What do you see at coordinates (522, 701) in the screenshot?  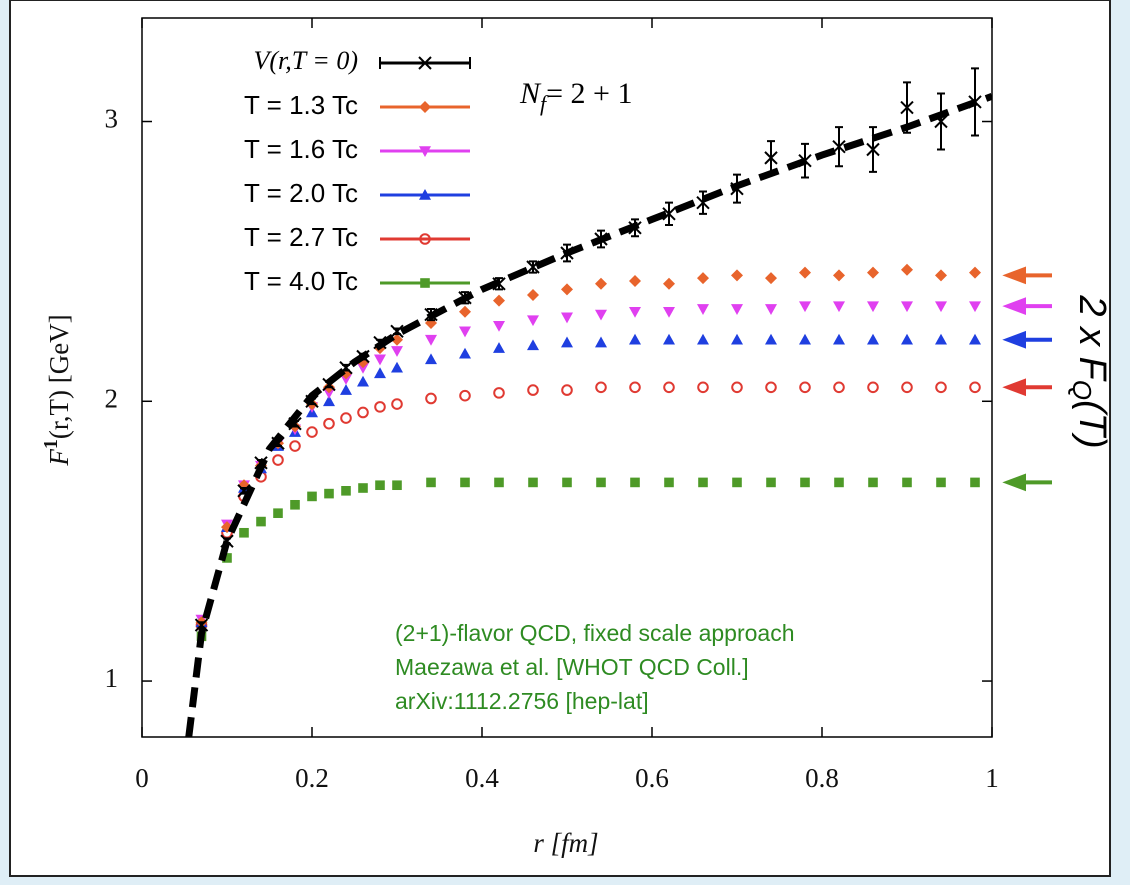 I see `annotation: arXiv:1112.2756 [hep-lat]` at bounding box center [522, 701].